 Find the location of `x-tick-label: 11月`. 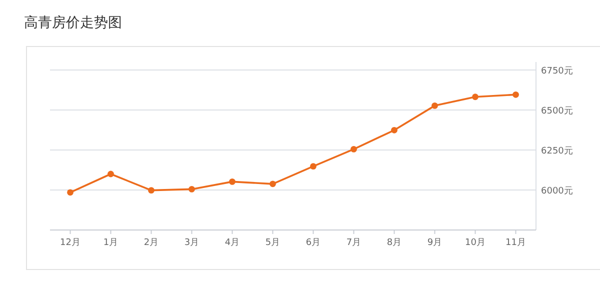

x-tick-label: 11月 is located at coordinates (516, 243).